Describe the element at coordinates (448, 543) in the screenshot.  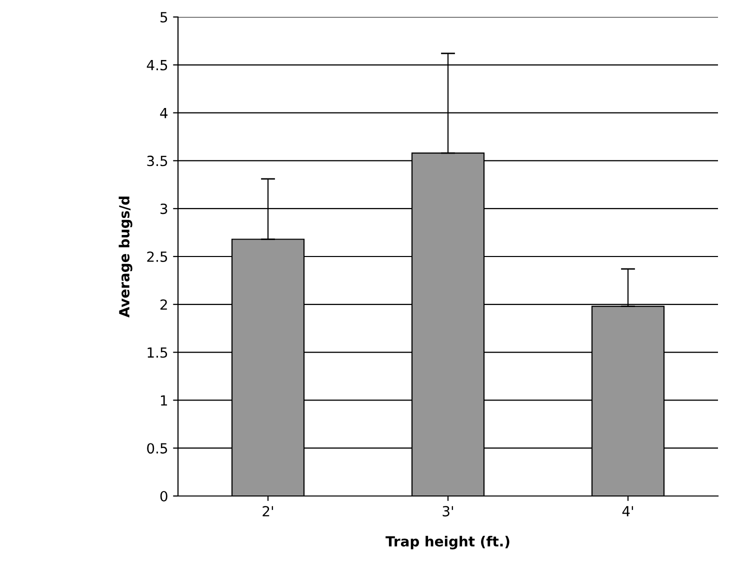
I see `x-axis-title: Trap height (ft.)` at that location.